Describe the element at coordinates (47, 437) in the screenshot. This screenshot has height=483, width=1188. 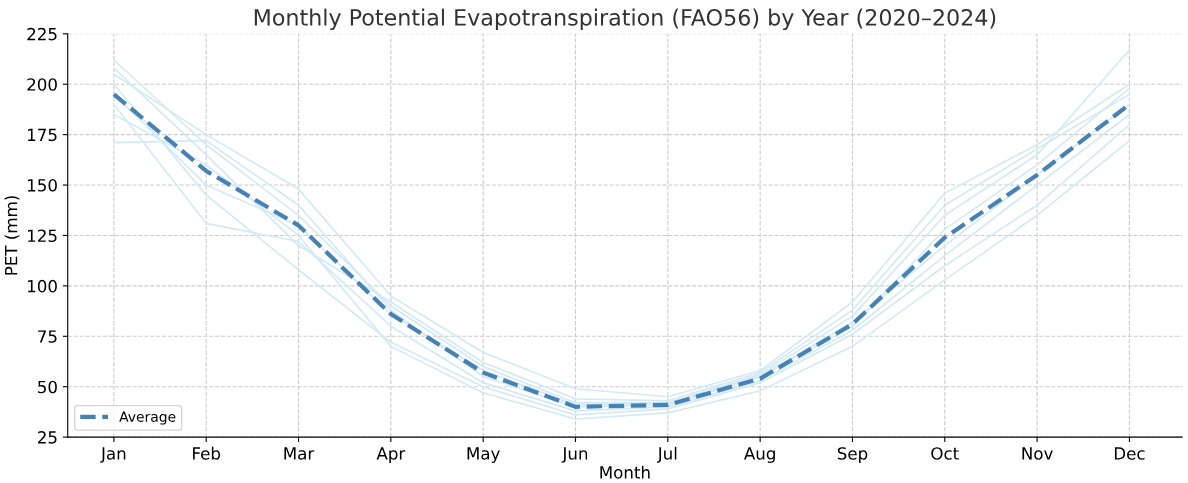
I see `y-tick-label: 25` at that location.